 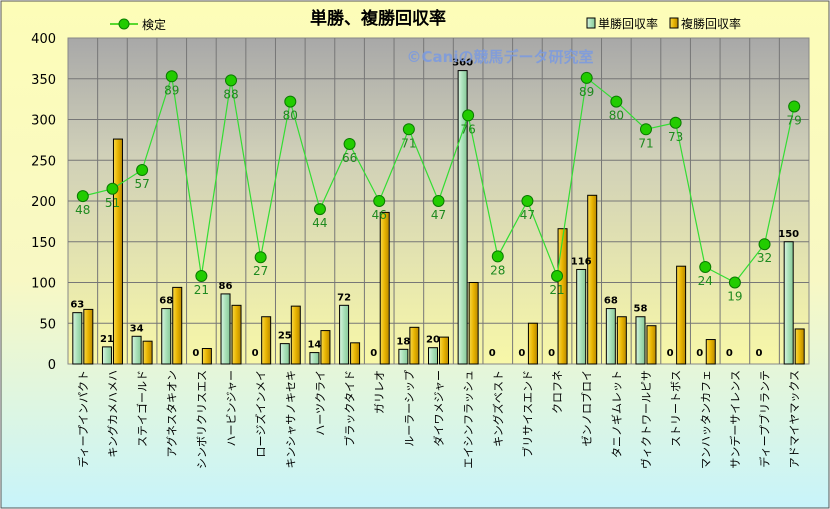 What do you see at coordinates (500, 57) in the screenshot?
I see `watermark: ©Caniの競馬データ研究室` at bounding box center [500, 57].